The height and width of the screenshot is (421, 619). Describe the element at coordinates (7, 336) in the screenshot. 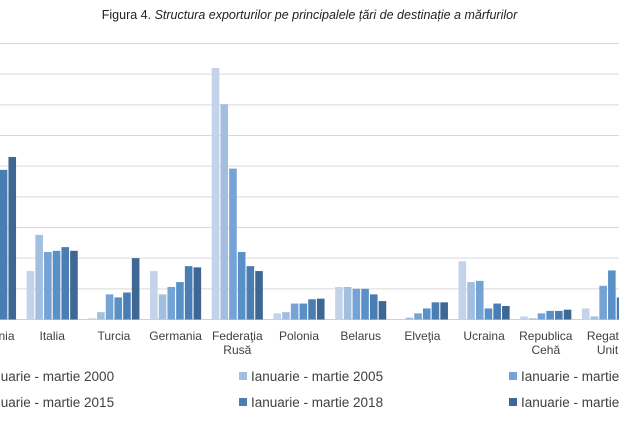

I see `category-label: România` at that location.